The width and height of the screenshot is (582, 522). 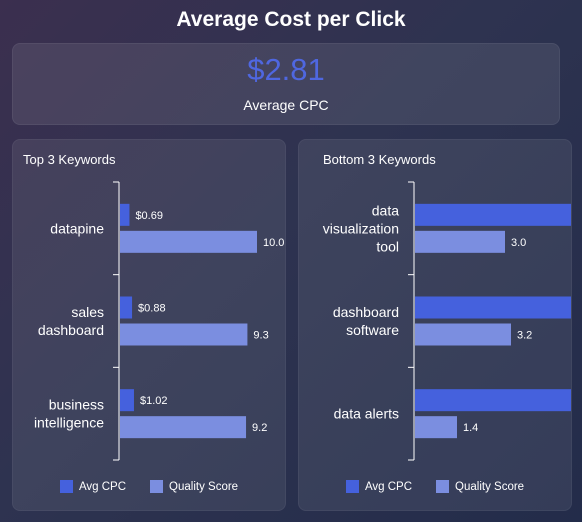 I want to click on kpi-card: $2.81 Average CPC, so click(x=286, y=84).